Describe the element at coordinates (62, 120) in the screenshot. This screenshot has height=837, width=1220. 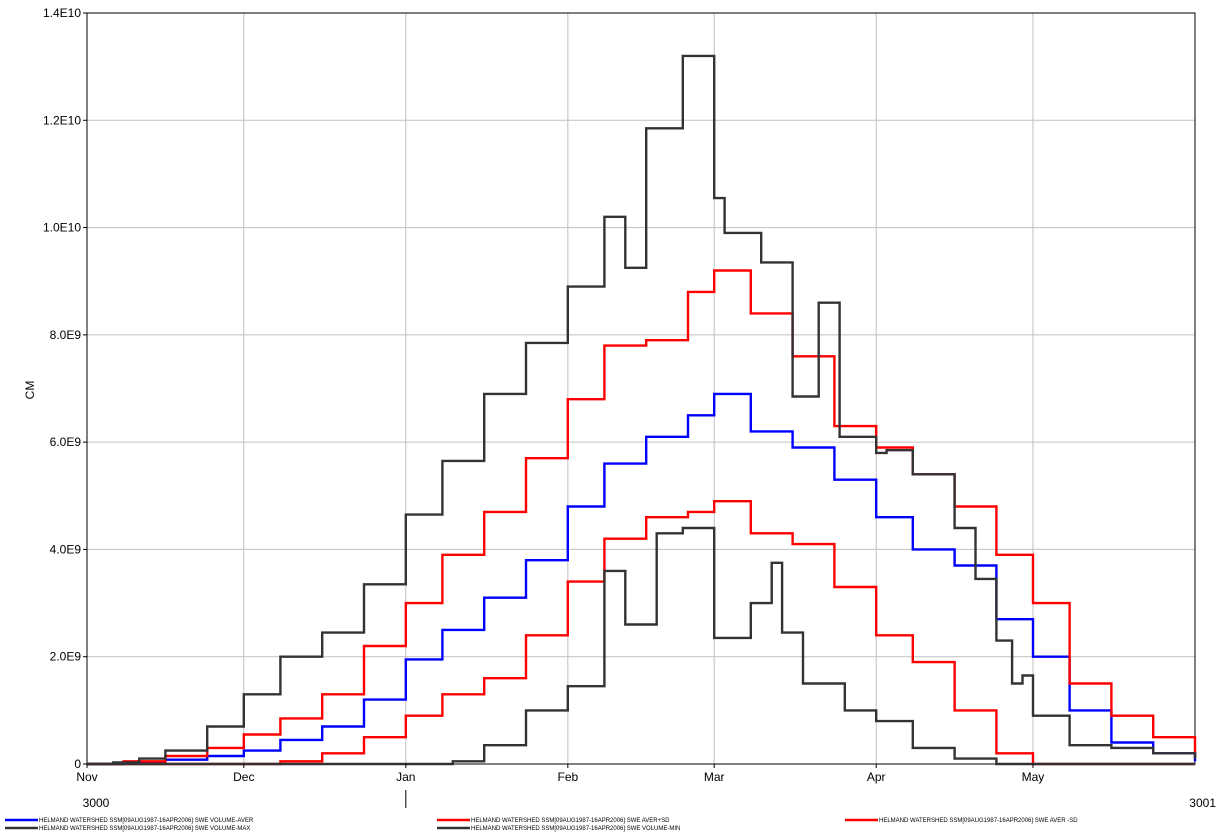
I see `y-tick-label: 1.2E10` at that location.